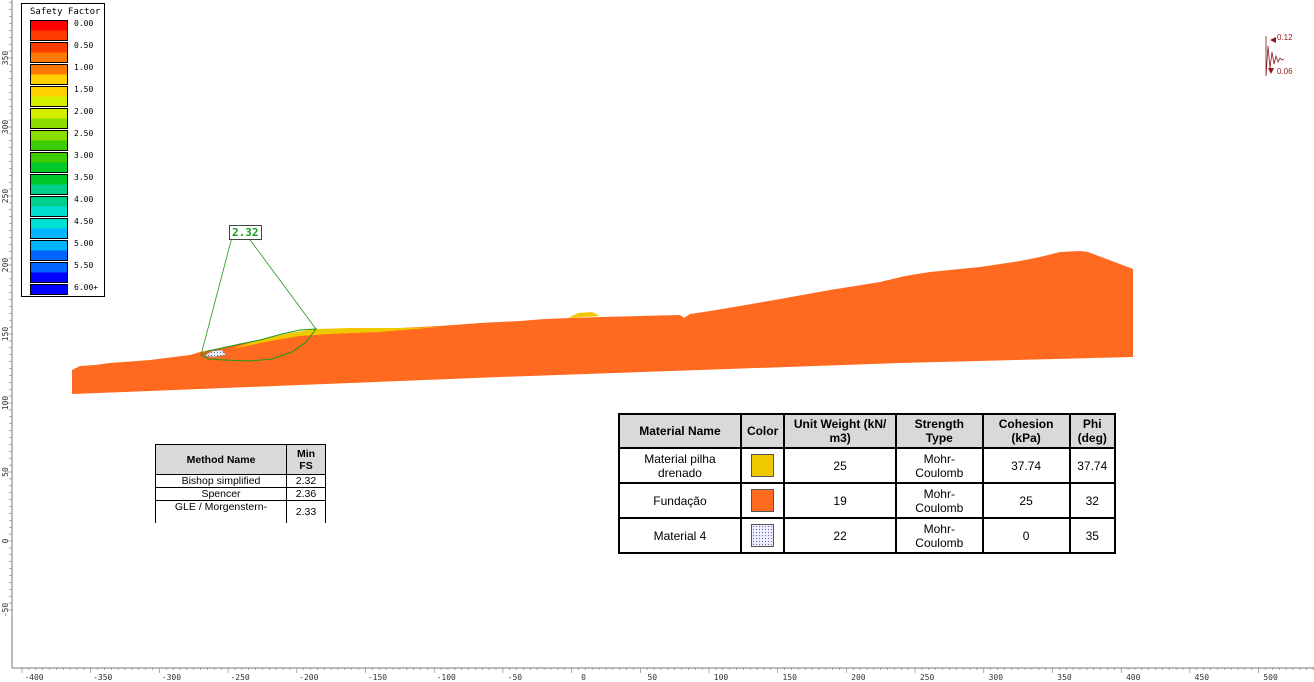 Image resolution: width=1314 pixels, height=682 pixels. I want to click on x-tick-label: -400, so click(33, 677).